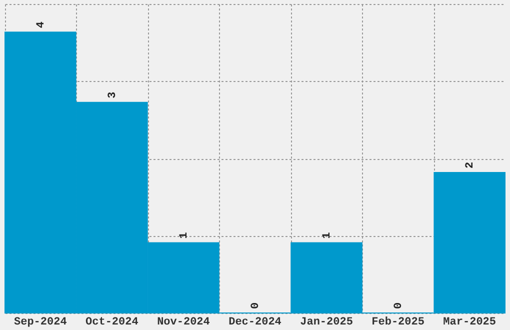 Image resolution: width=510 pixels, height=330 pixels. What do you see at coordinates (112, 322) in the screenshot?
I see `x-tick-label: Oct-2024` at bounding box center [112, 322].